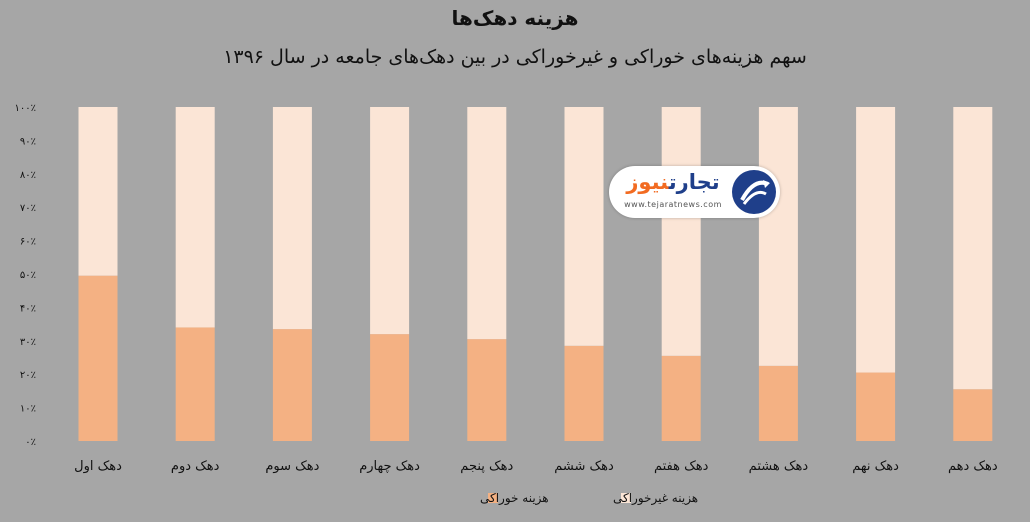 The image size is (1030, 522). I want to click on y-tick-label: ۷۰٪, so click(28, 208).